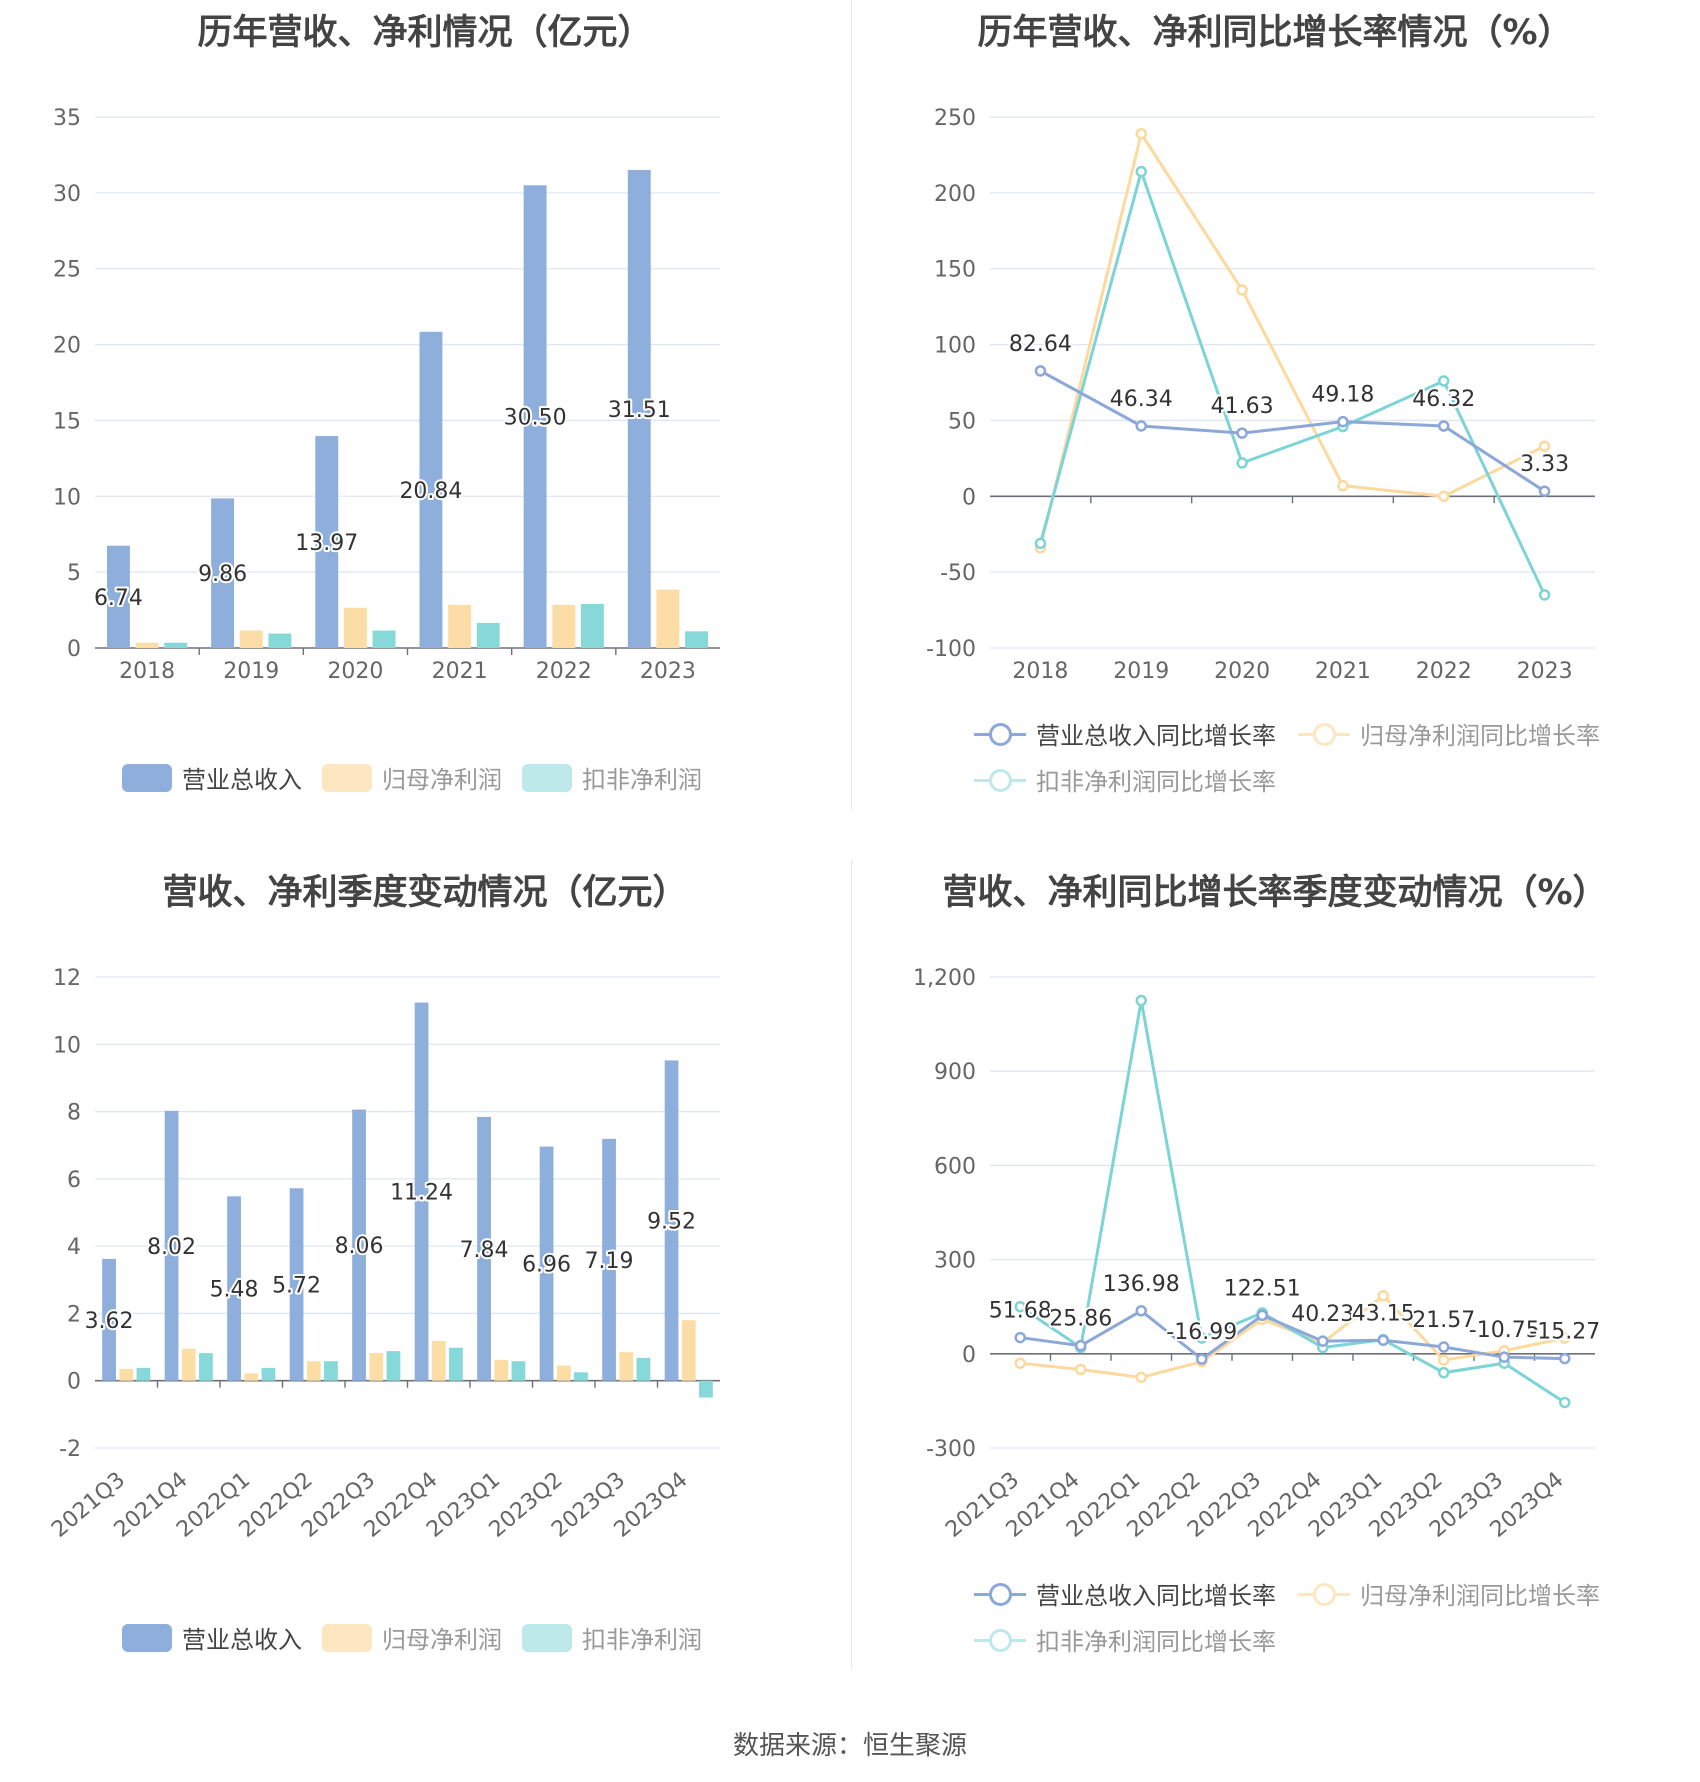  I want to click on legend: 营业总收入 归母净利润 扣非净利润, so click(412, 777).